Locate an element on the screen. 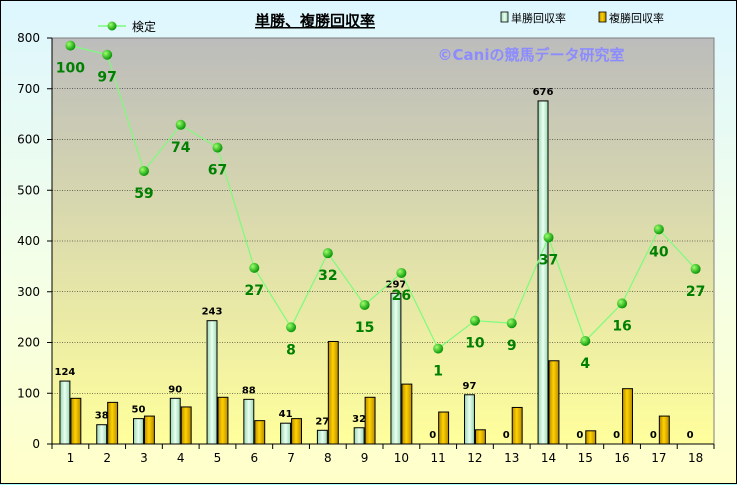 This screenshot has height=485, width=737. x-tick-label-11: 11 is located at coordinates (438, 458).